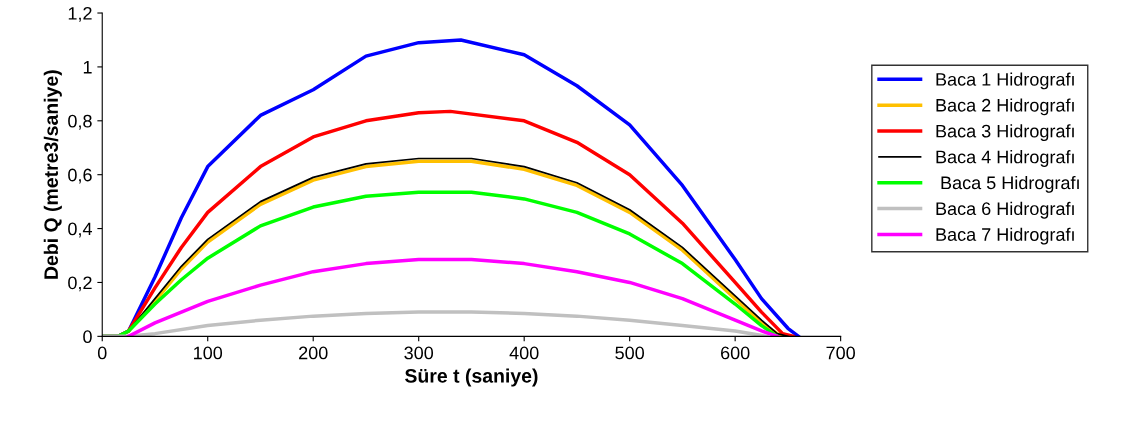  I want to click on legend-label: Baca 5 Hidrografı, so click(1010, 184).